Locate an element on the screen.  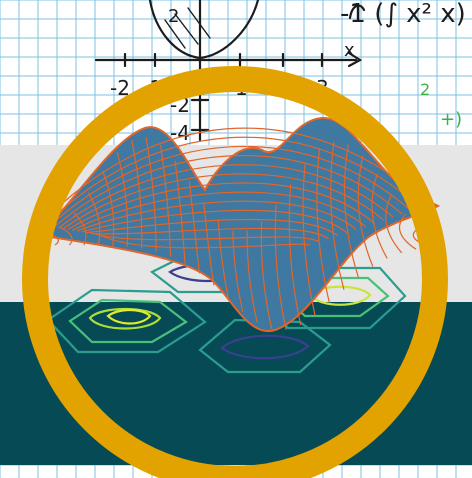
contour-bottom-outer is located at coordinates (265, 346).